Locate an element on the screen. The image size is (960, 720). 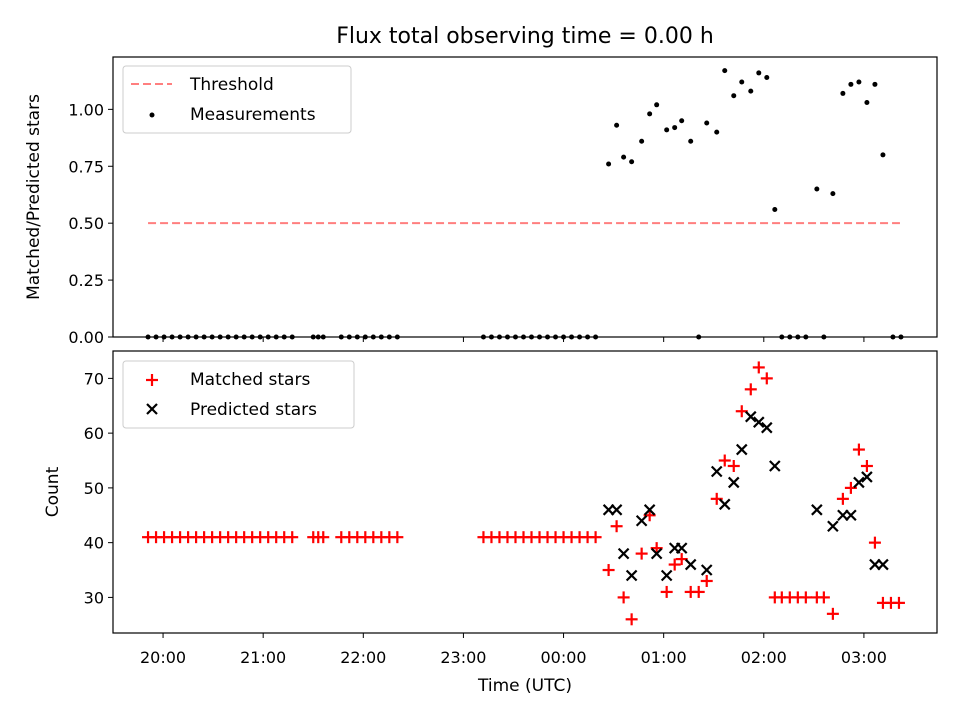
legend-measurements-swatch is located at coordinates (152, 115).